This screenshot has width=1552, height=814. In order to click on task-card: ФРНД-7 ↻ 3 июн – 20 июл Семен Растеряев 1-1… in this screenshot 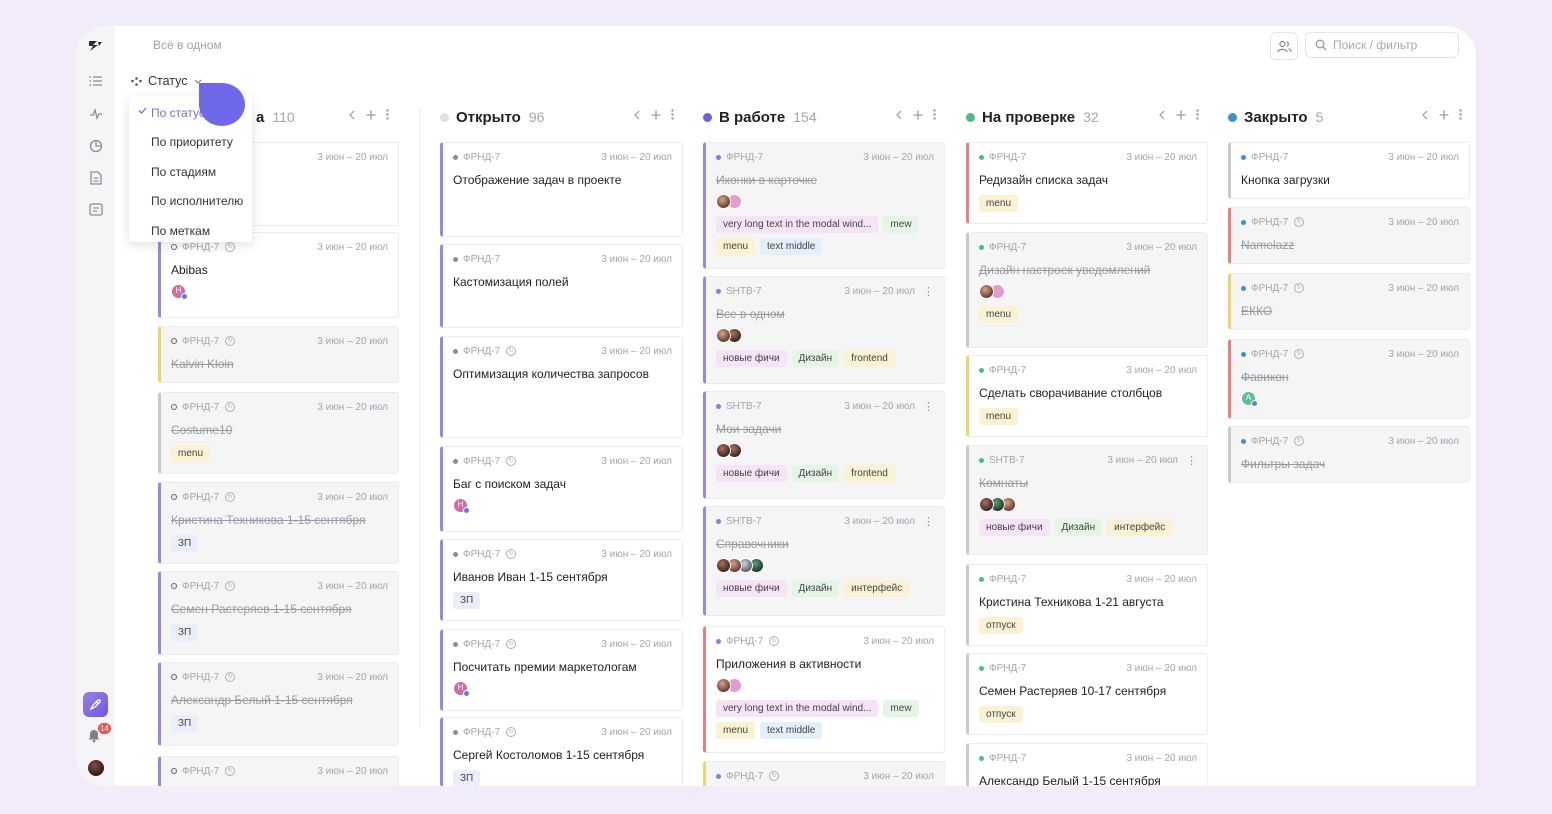, I will do `click(278, 613)`.